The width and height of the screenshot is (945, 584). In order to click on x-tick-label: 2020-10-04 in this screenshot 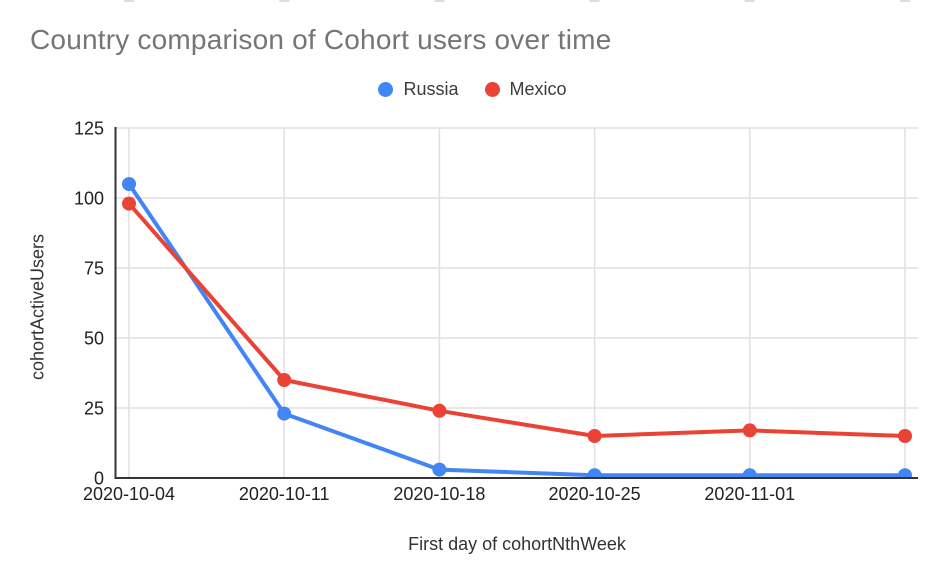, I will do `click(129, 494)`.